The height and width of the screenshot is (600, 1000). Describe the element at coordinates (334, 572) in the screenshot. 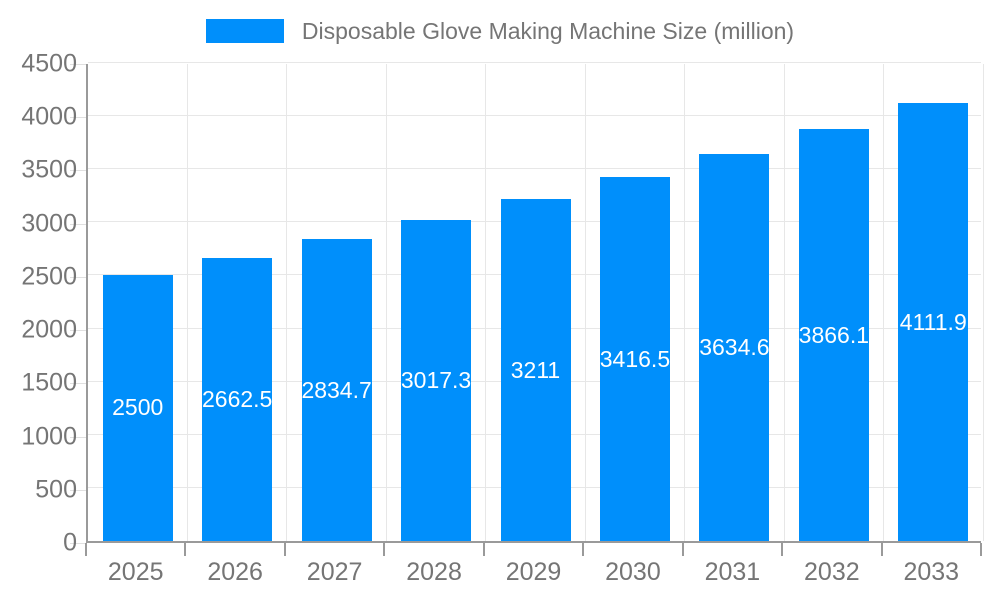

I see `x-axis-category-label: 2027` at that location.